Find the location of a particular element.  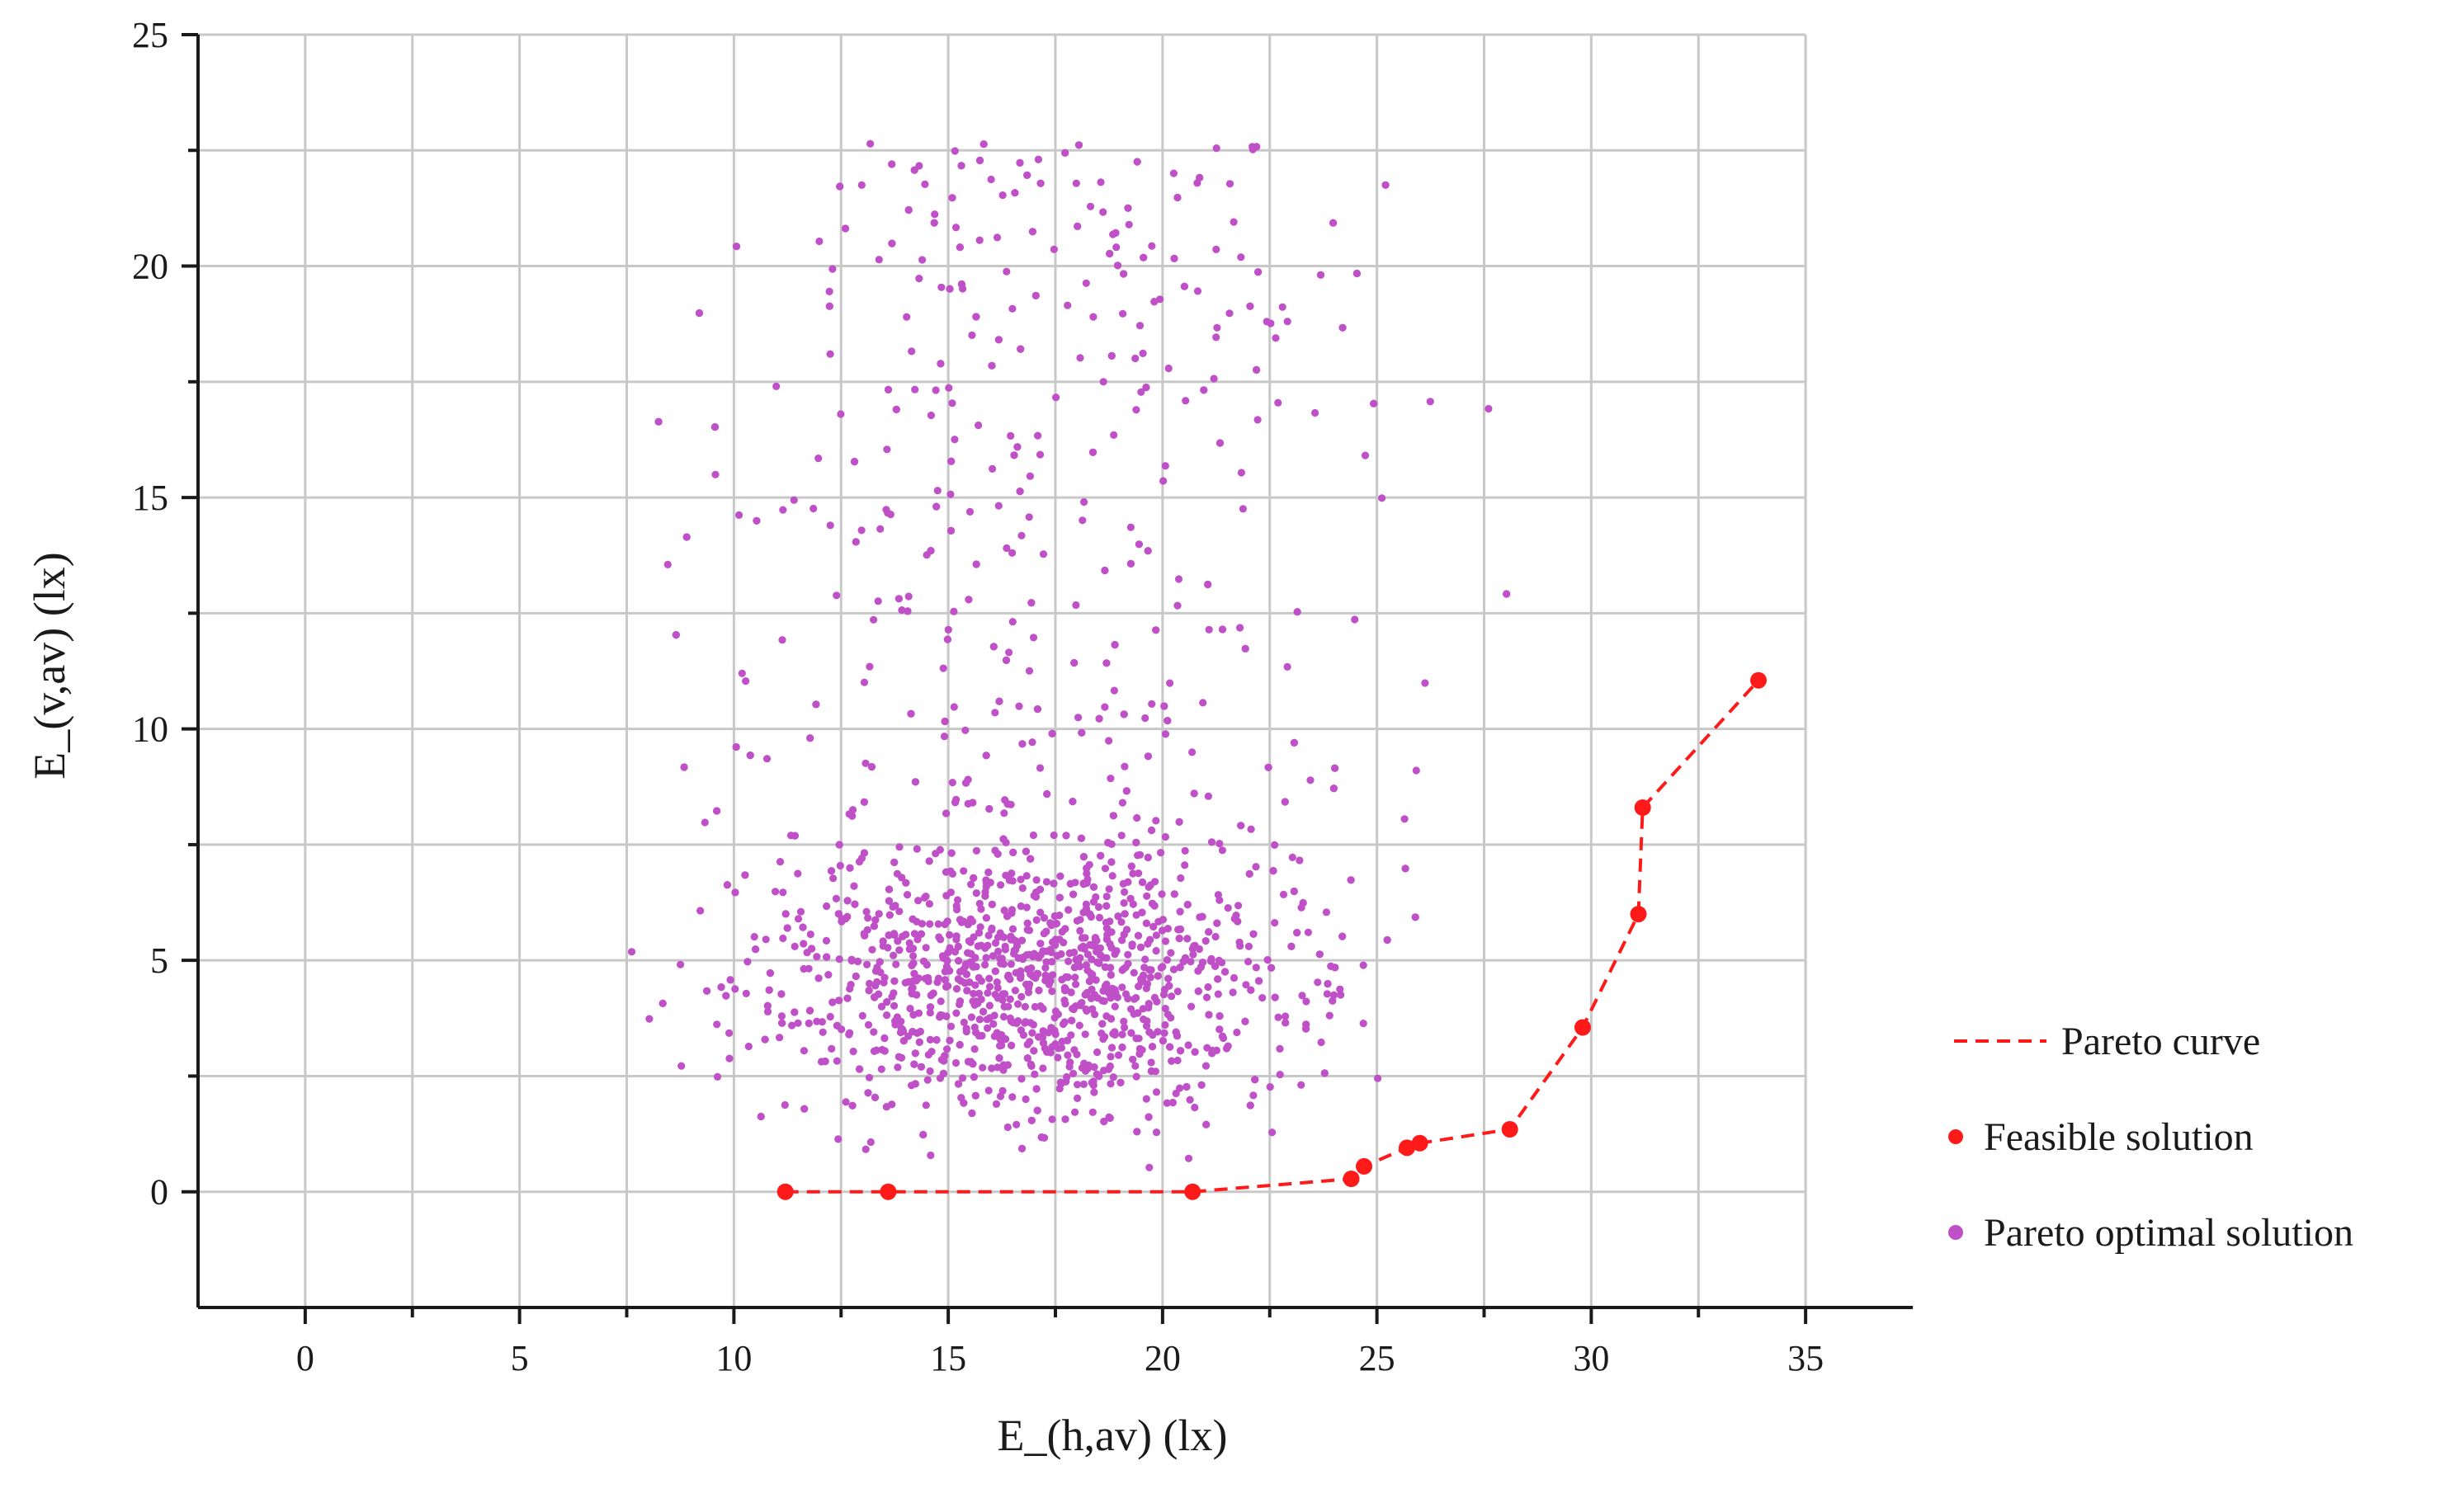

pareto-curve-group is located at coordinates (1271, 935).